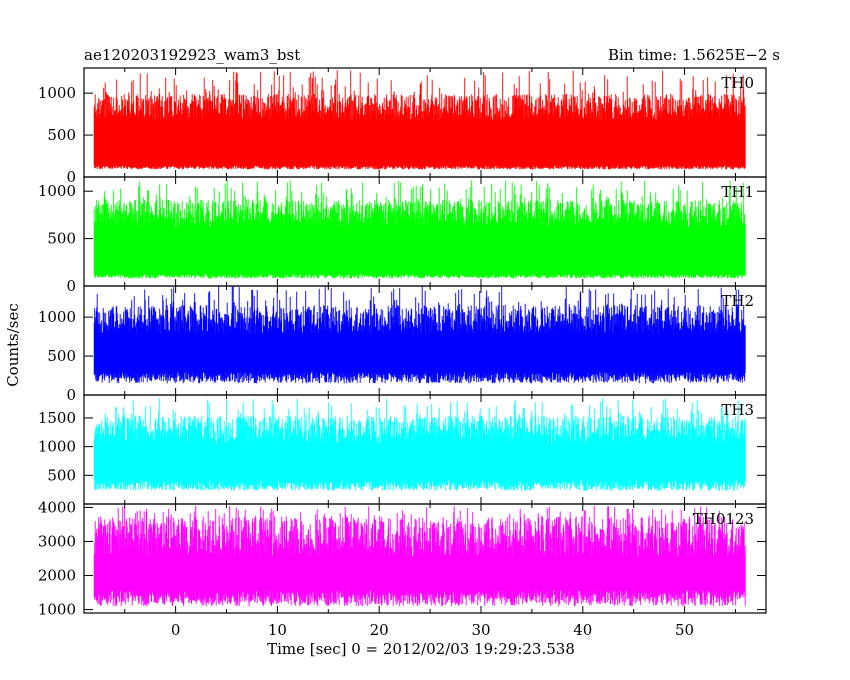  I want to click on panel-label-th0: TH0, so click(737, 83).